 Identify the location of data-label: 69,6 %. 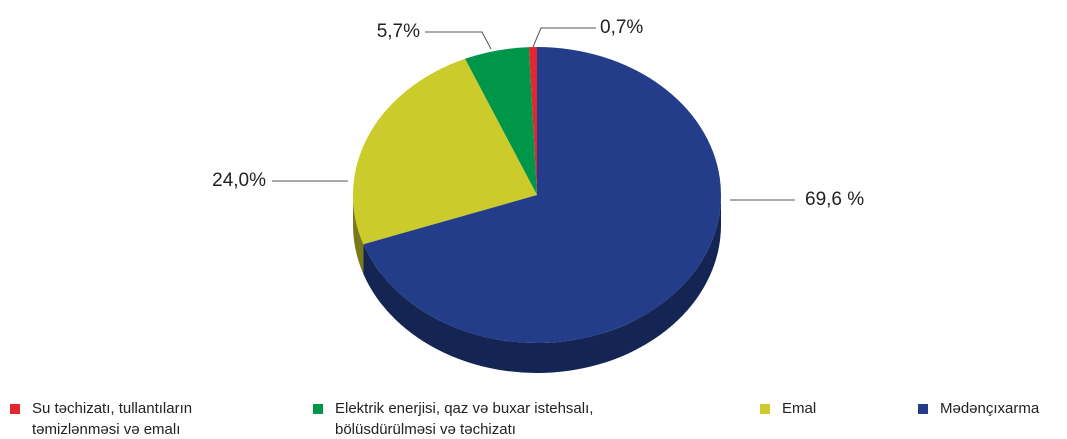
(834, 199).